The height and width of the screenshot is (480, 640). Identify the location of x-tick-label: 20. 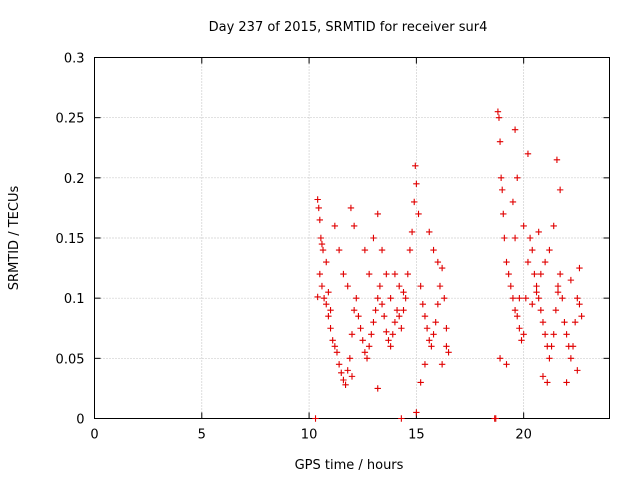
(523, 435).